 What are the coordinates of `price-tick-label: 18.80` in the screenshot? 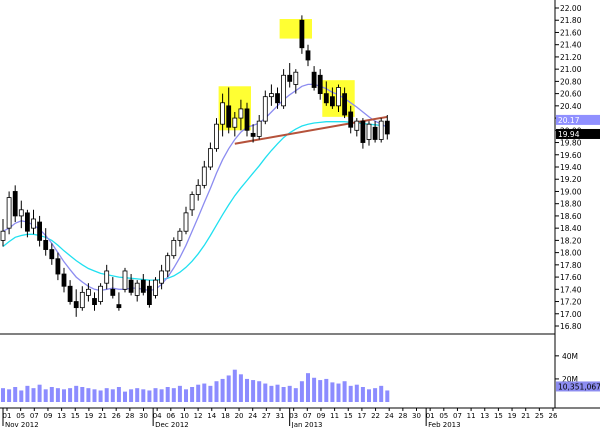 It's located at (571, 204).